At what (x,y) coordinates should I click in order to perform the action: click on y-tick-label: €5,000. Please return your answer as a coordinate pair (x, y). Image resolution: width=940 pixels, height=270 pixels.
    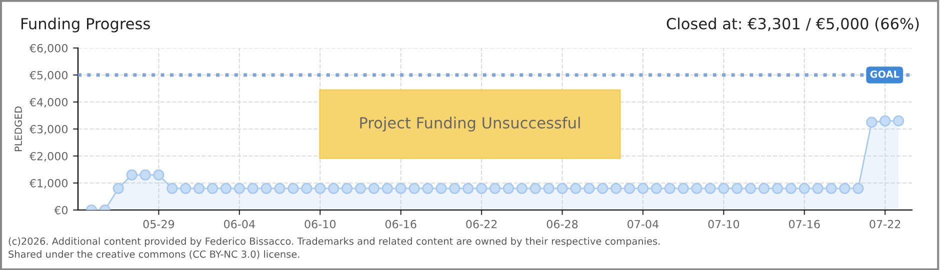
    Looking at the image, I should click on (48, 75).